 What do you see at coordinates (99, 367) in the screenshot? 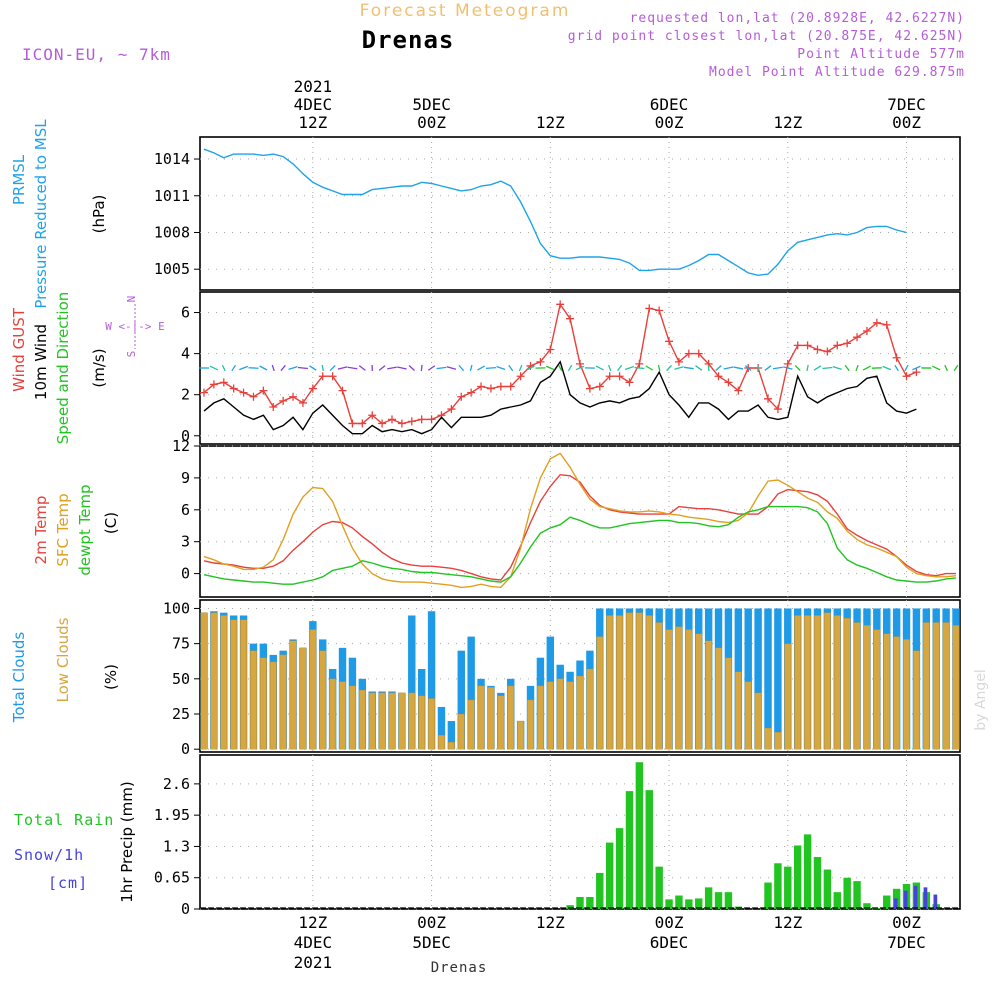
I see `wind-unit: (m/s)` at bounding box center [99, 367].